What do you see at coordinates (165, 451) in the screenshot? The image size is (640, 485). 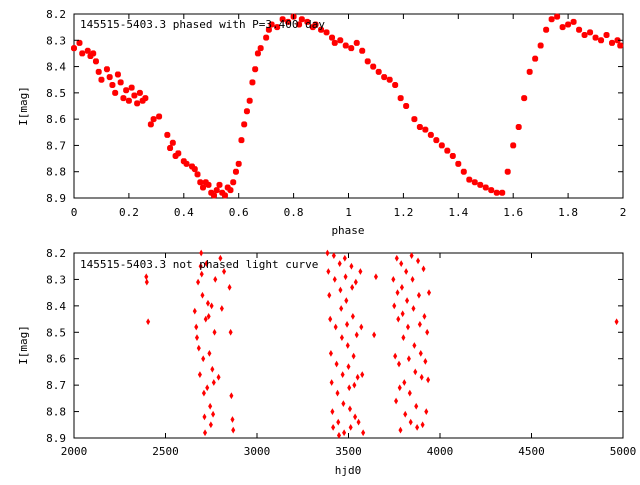 I see `unphased-x-tick-label: 2500` at bounding box center [165, 451].